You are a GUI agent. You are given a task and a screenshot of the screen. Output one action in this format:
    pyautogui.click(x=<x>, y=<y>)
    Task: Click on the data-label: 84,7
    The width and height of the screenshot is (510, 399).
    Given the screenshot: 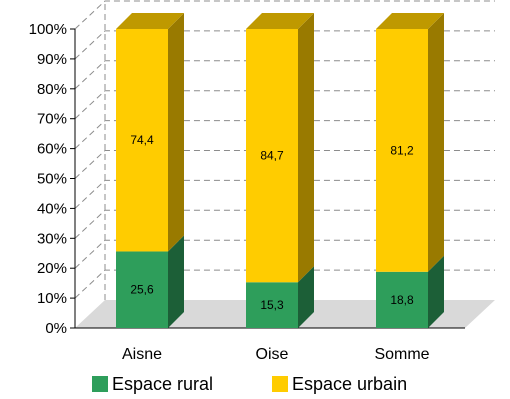 What is the action you would take?
    pyautogui.click(x=272, y=156)
    